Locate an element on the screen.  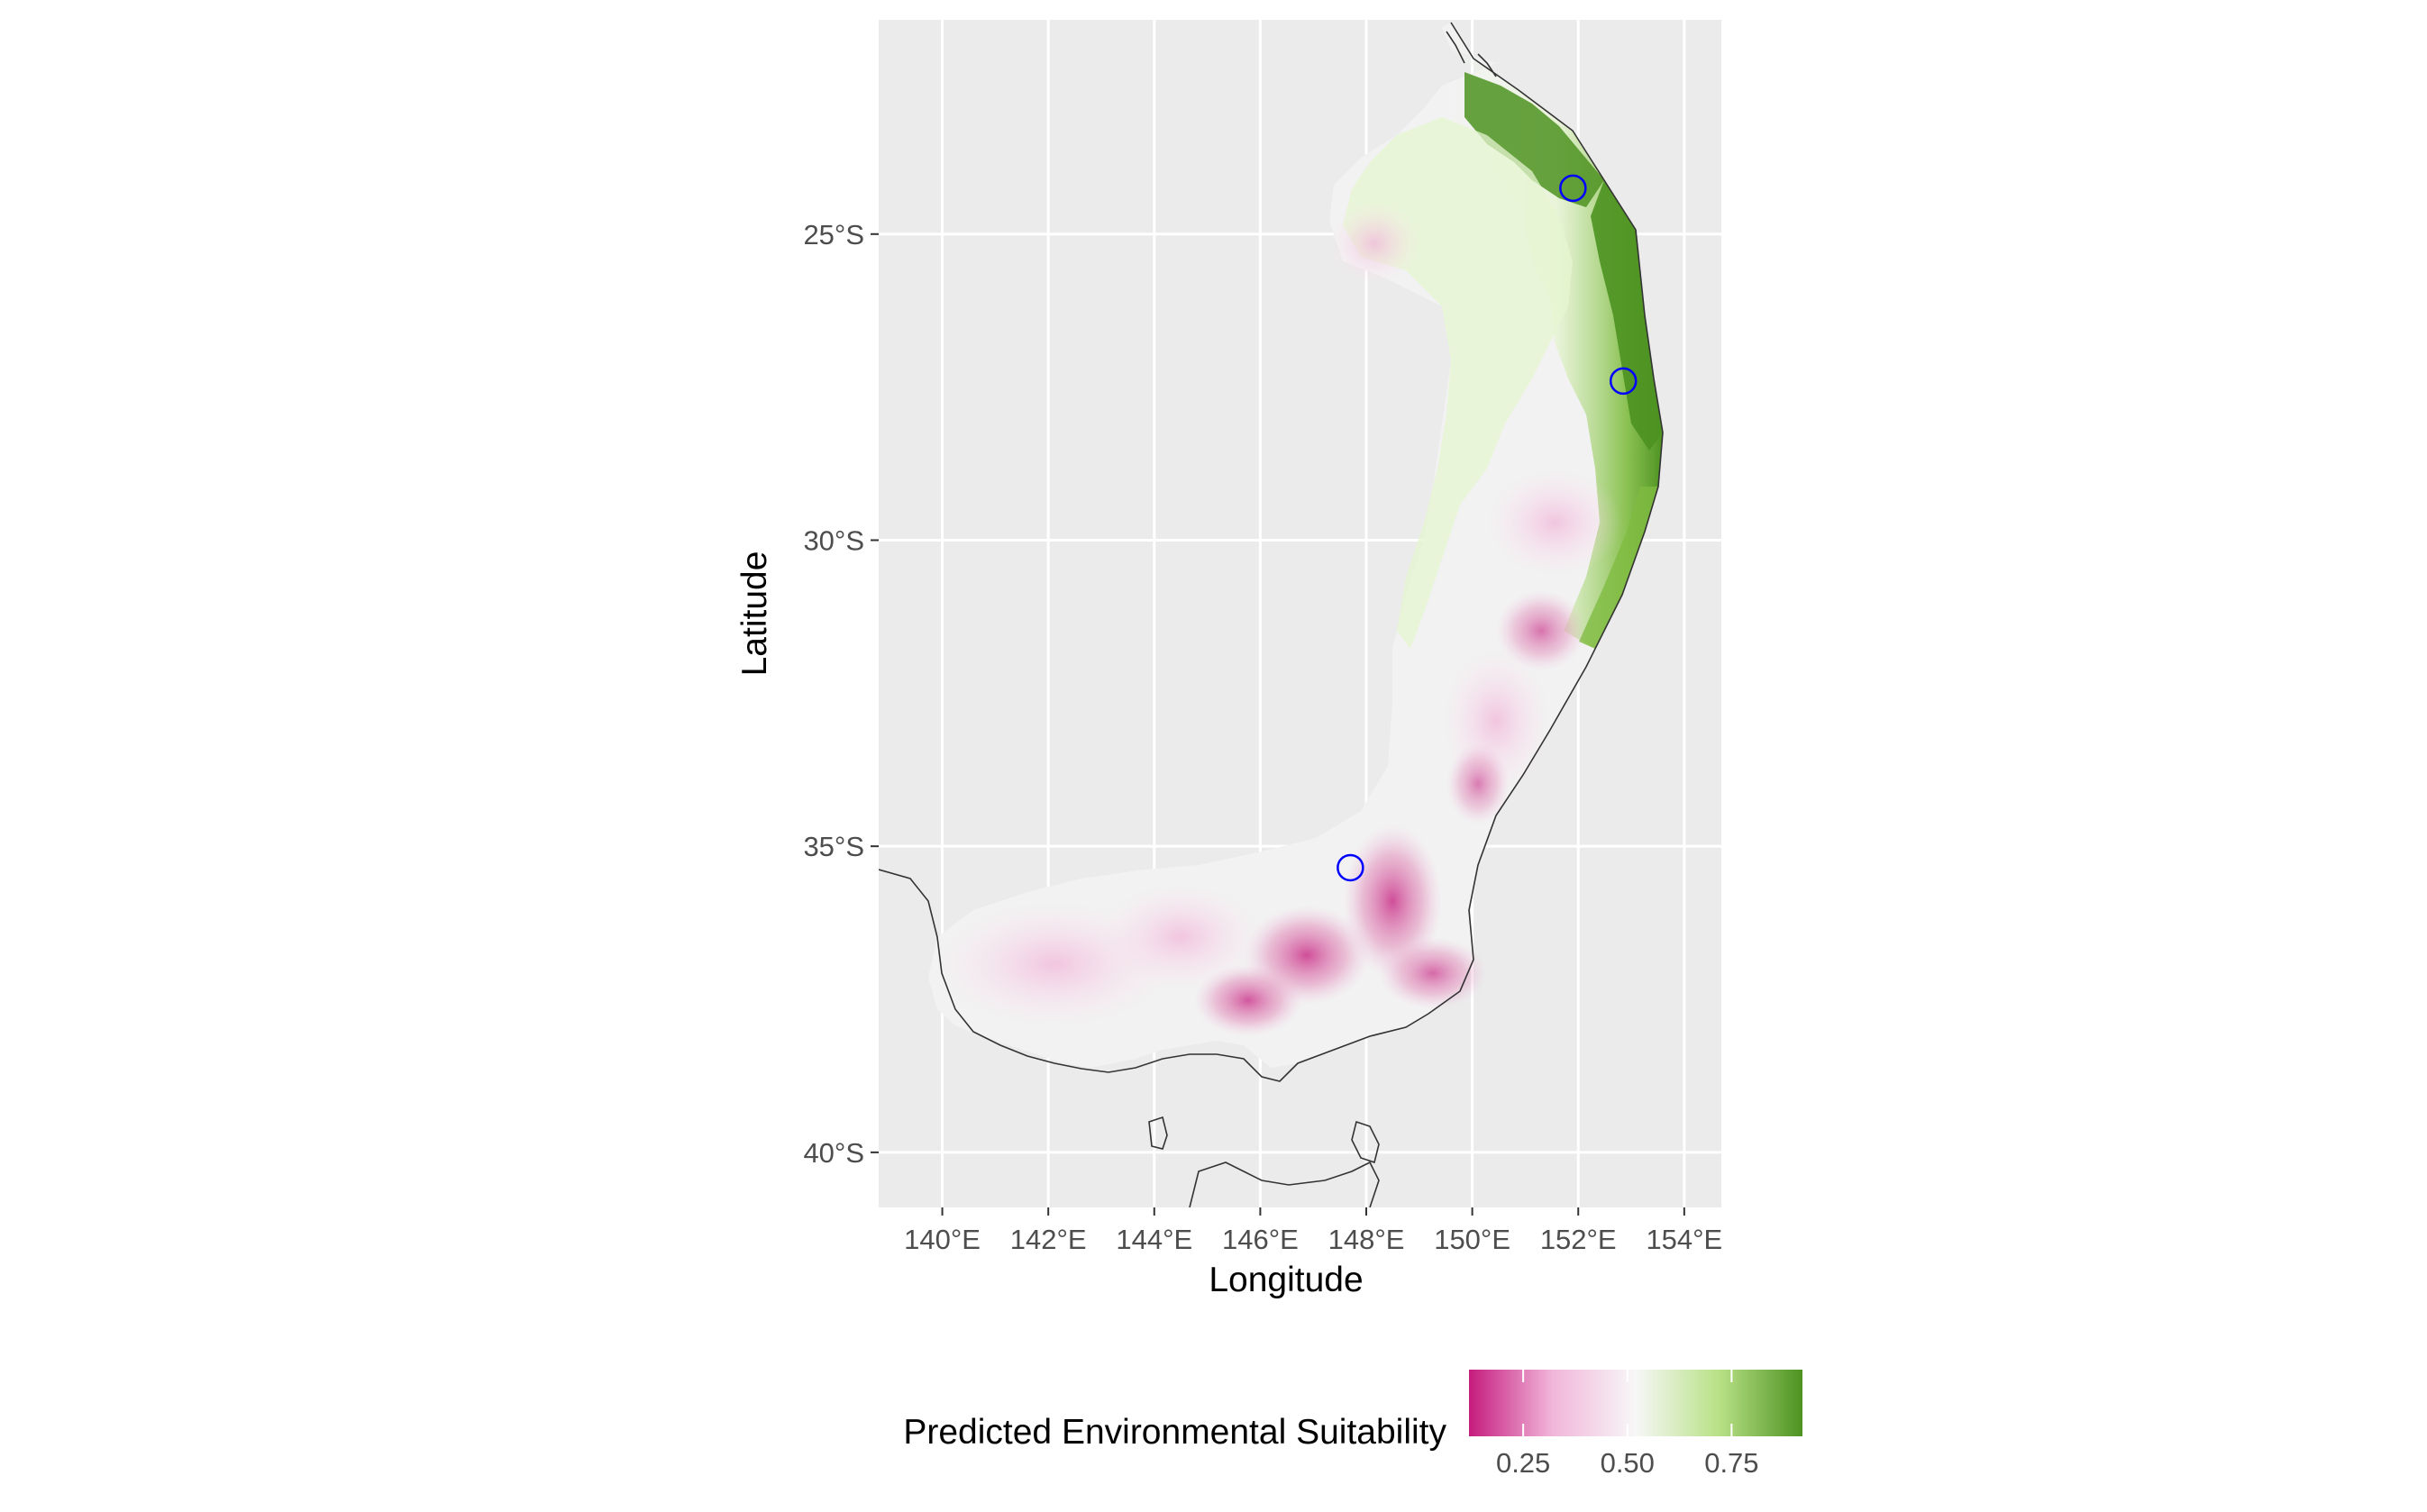
legend-title: Predicted Environmental Suitability is located at coordinates (1174, 1432).